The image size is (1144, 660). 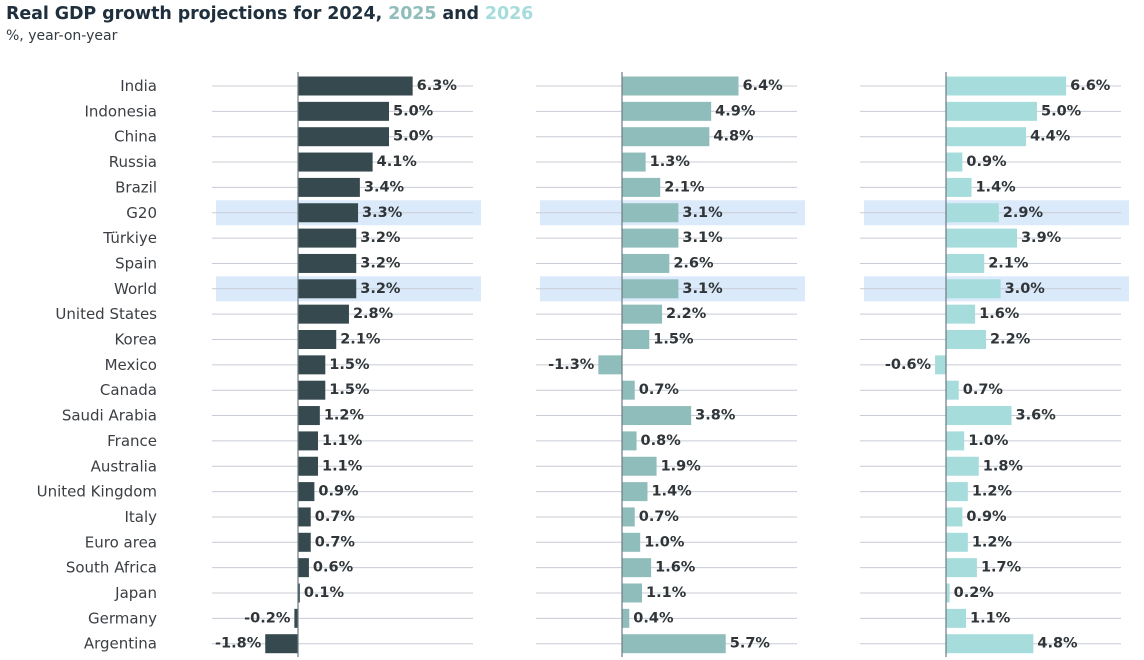 What do you see at coordinates (957, 492) in the screenshot?
I see `bar-united-kingdom-2026` at bounding box center [957, 492].